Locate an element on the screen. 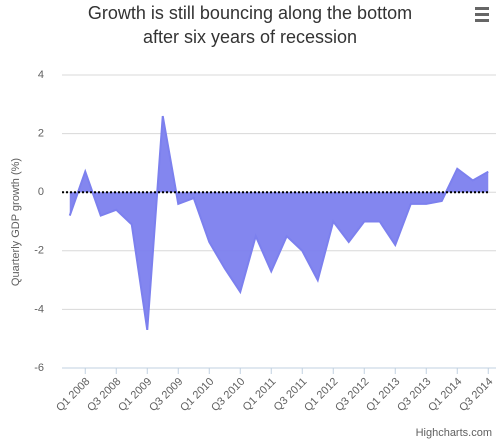  credits: Highcharts.com is located at coordinates (454, 433).